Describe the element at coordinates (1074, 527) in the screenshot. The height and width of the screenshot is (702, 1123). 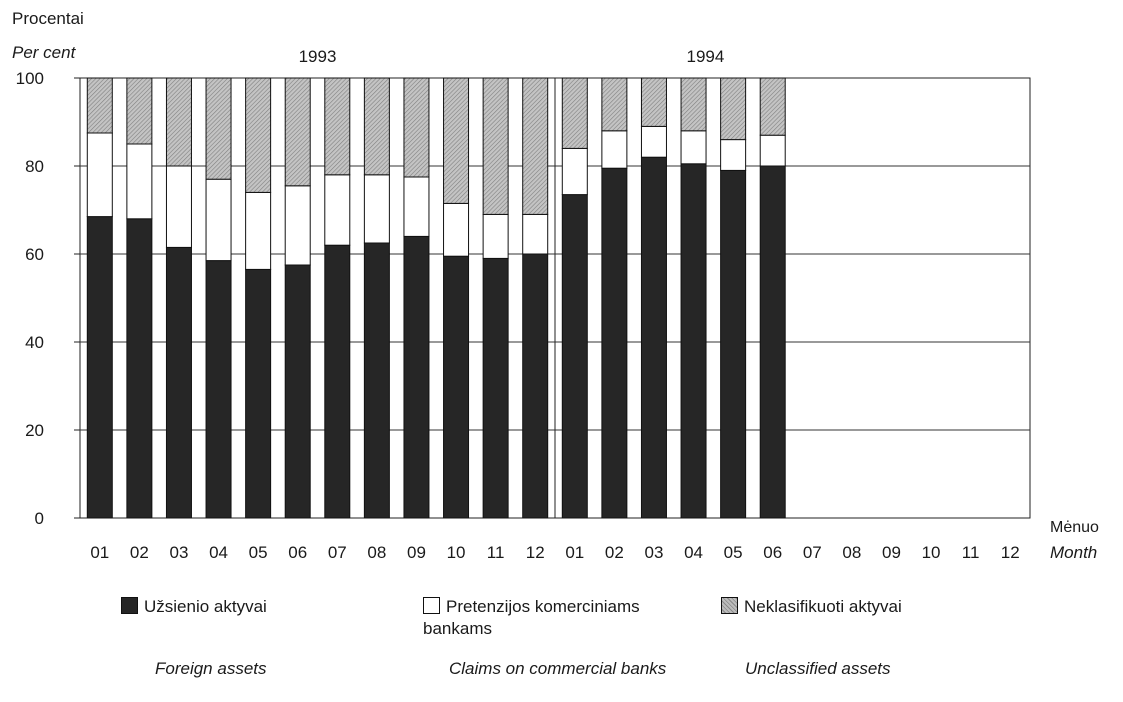
I see `x-axis-title-lt: Mėnuo` at that location.